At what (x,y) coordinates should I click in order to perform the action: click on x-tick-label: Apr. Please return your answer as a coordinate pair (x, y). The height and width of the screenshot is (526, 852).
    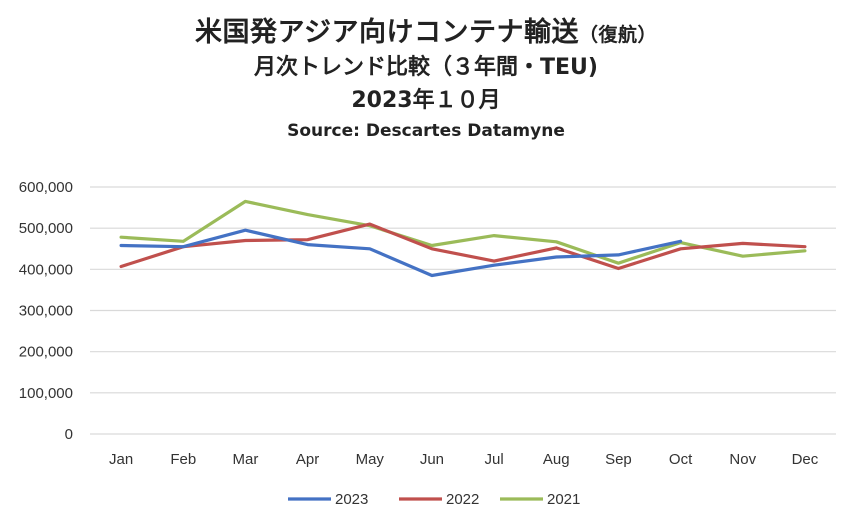
    Looking at the image, I should click on (307, 459).